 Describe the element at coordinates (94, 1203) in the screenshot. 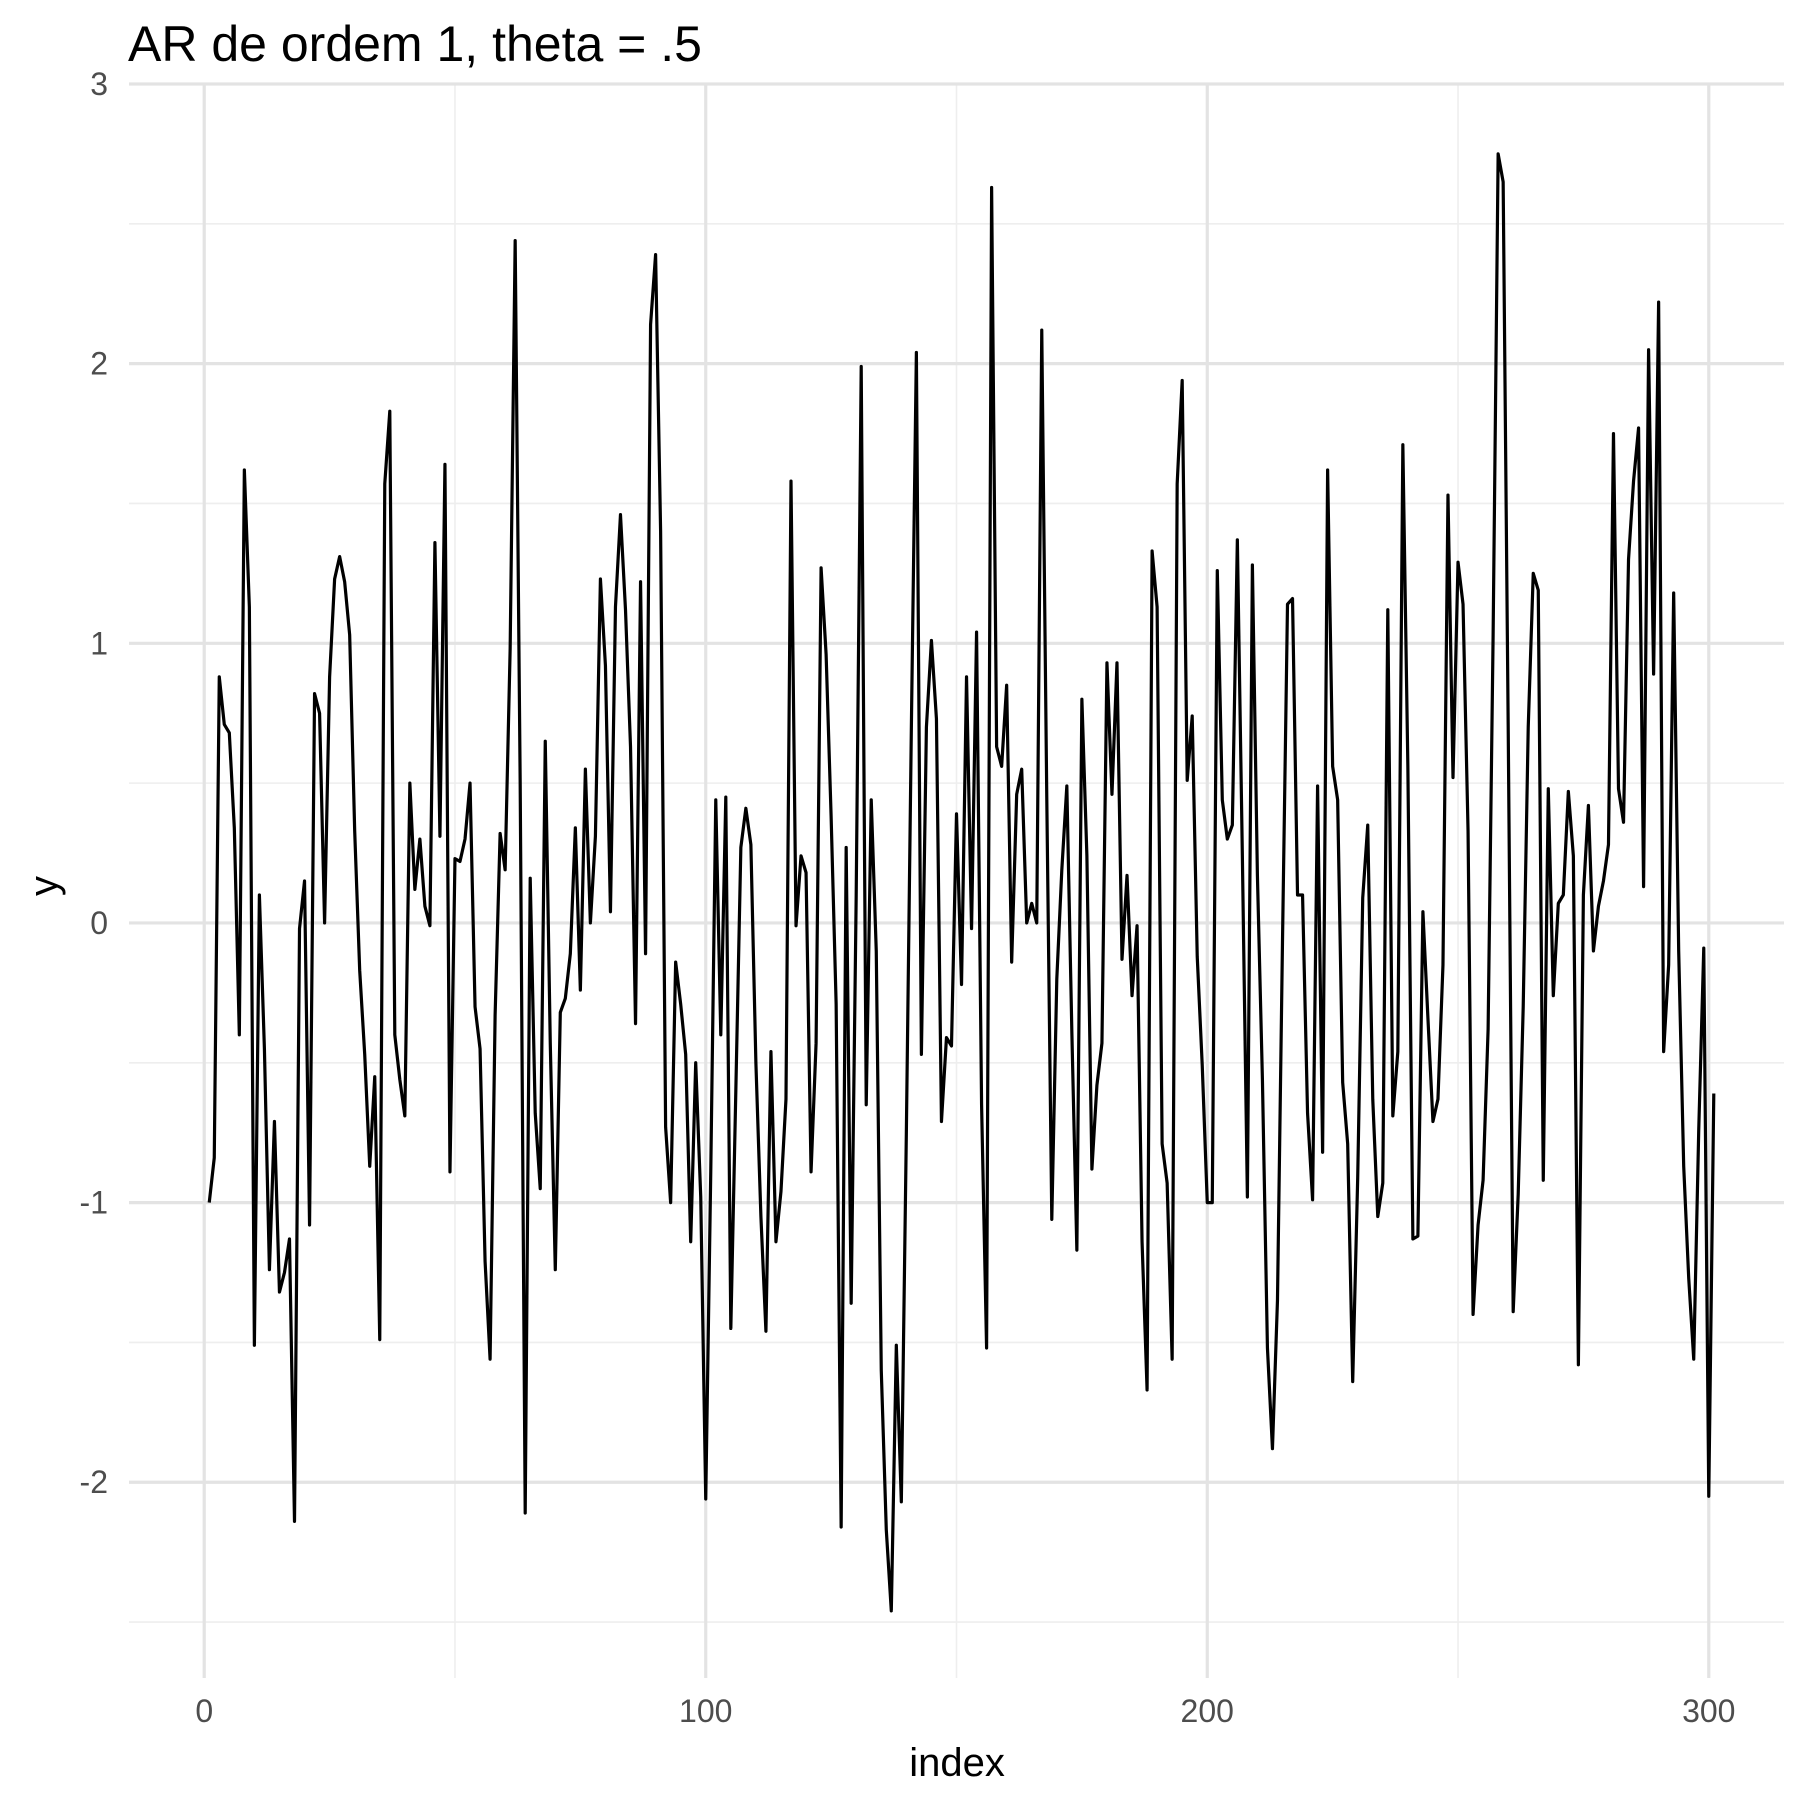

I see `y-tick-label: -1` at that location.